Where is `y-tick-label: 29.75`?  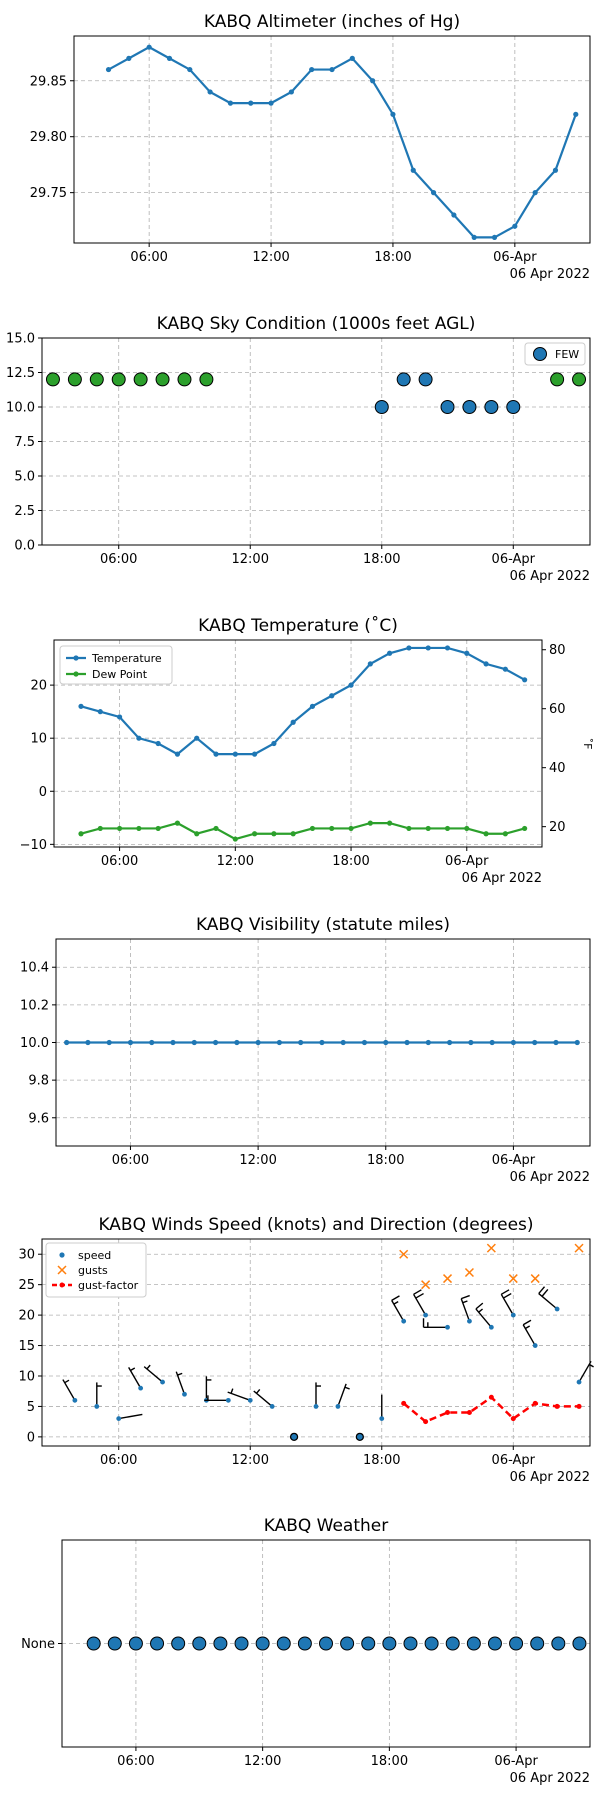 y-tick-label: 29.75 is located at coordinates (48, 193).